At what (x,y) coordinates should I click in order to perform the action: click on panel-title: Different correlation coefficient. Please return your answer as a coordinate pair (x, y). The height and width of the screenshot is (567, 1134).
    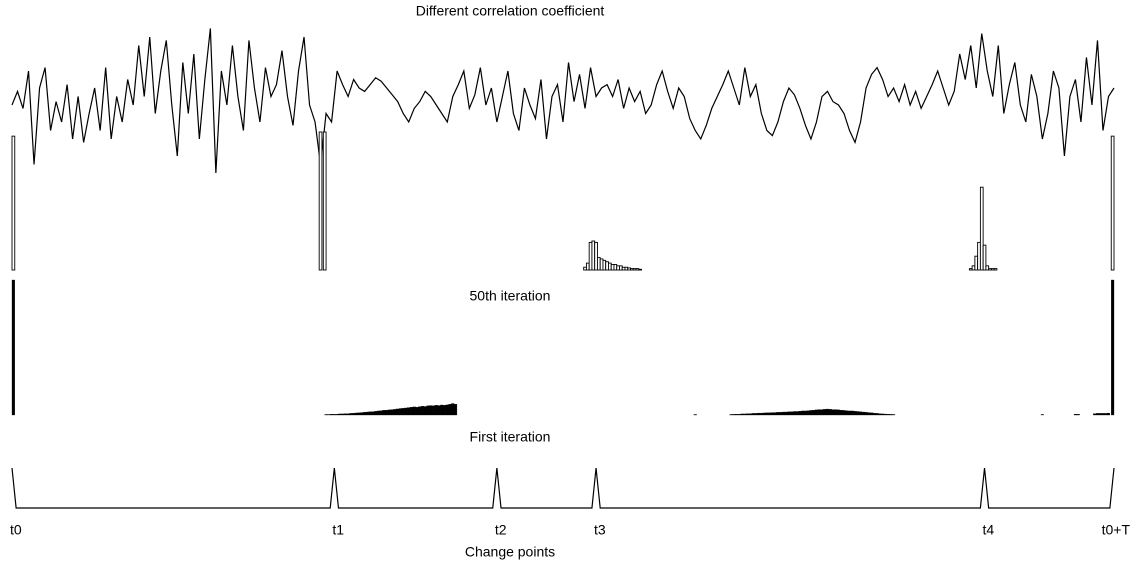
    Looking at the image, I should click on (510, 11).